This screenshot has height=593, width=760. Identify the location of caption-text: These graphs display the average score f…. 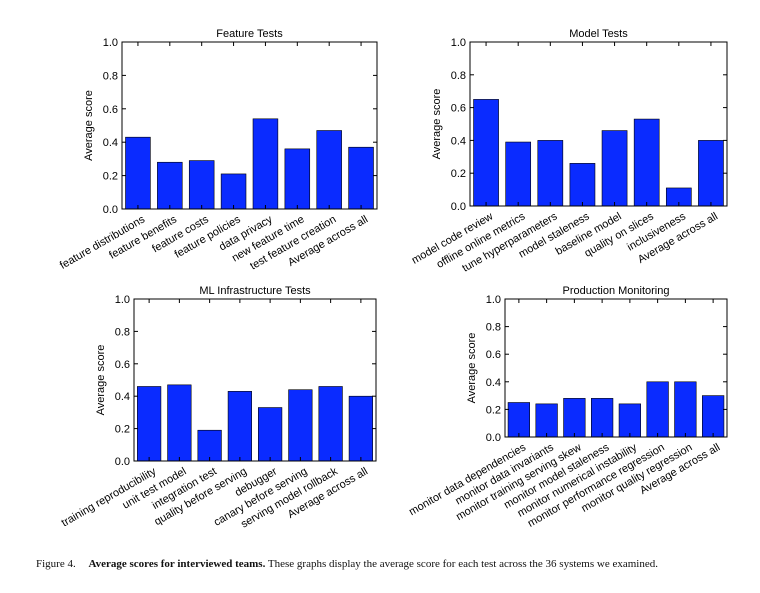
(462, 564).